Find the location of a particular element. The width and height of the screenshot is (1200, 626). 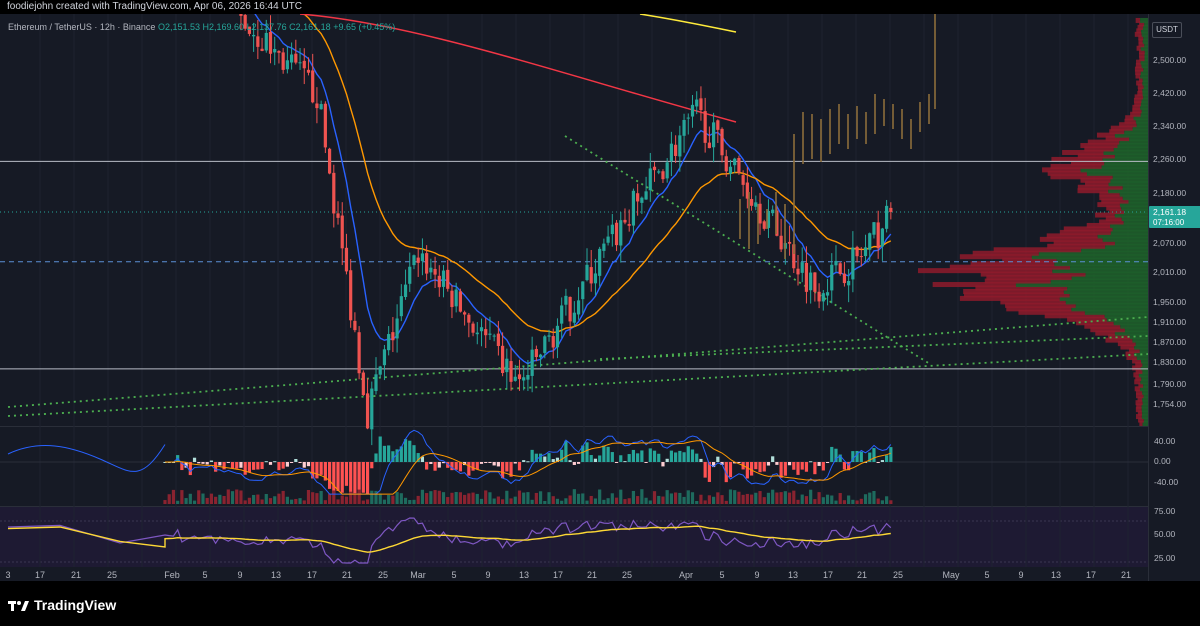

tradingview-logo: TradingView is located at coordinates (62, 605).